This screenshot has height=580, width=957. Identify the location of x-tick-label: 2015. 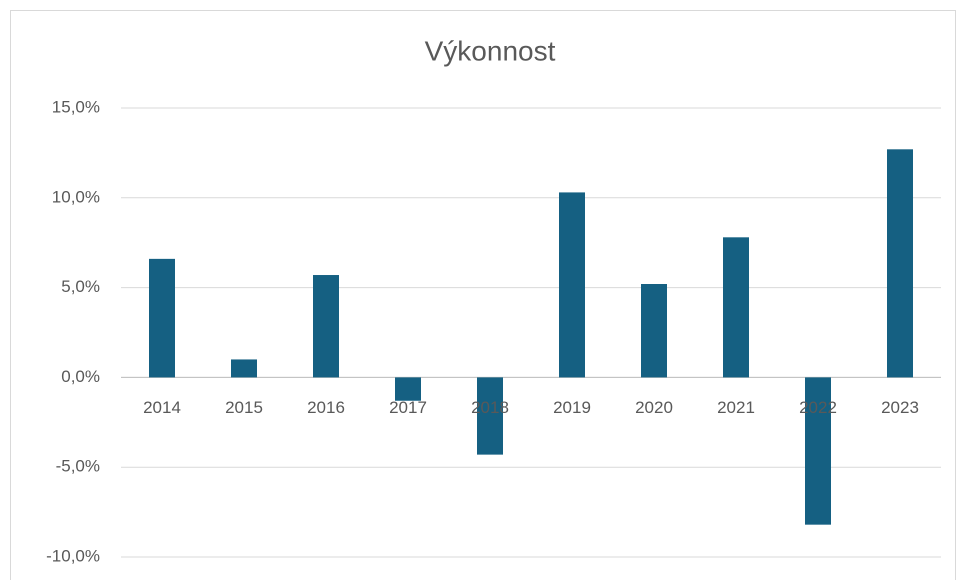
(244, 407).